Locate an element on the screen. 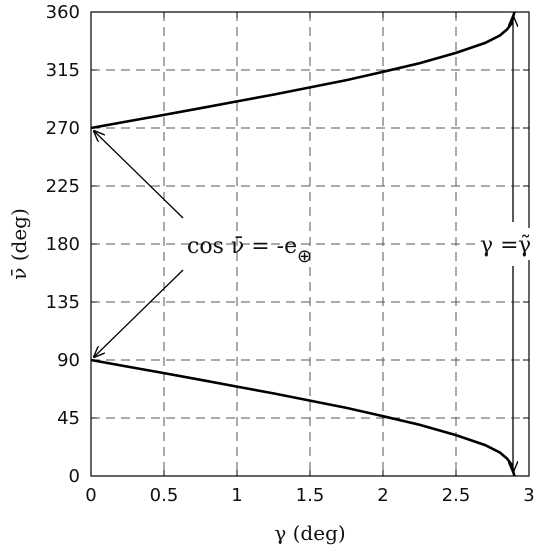 Image resolution: width=550 pixels, height=552 pixels. annotation-bg is located at coordinates (506, 244).